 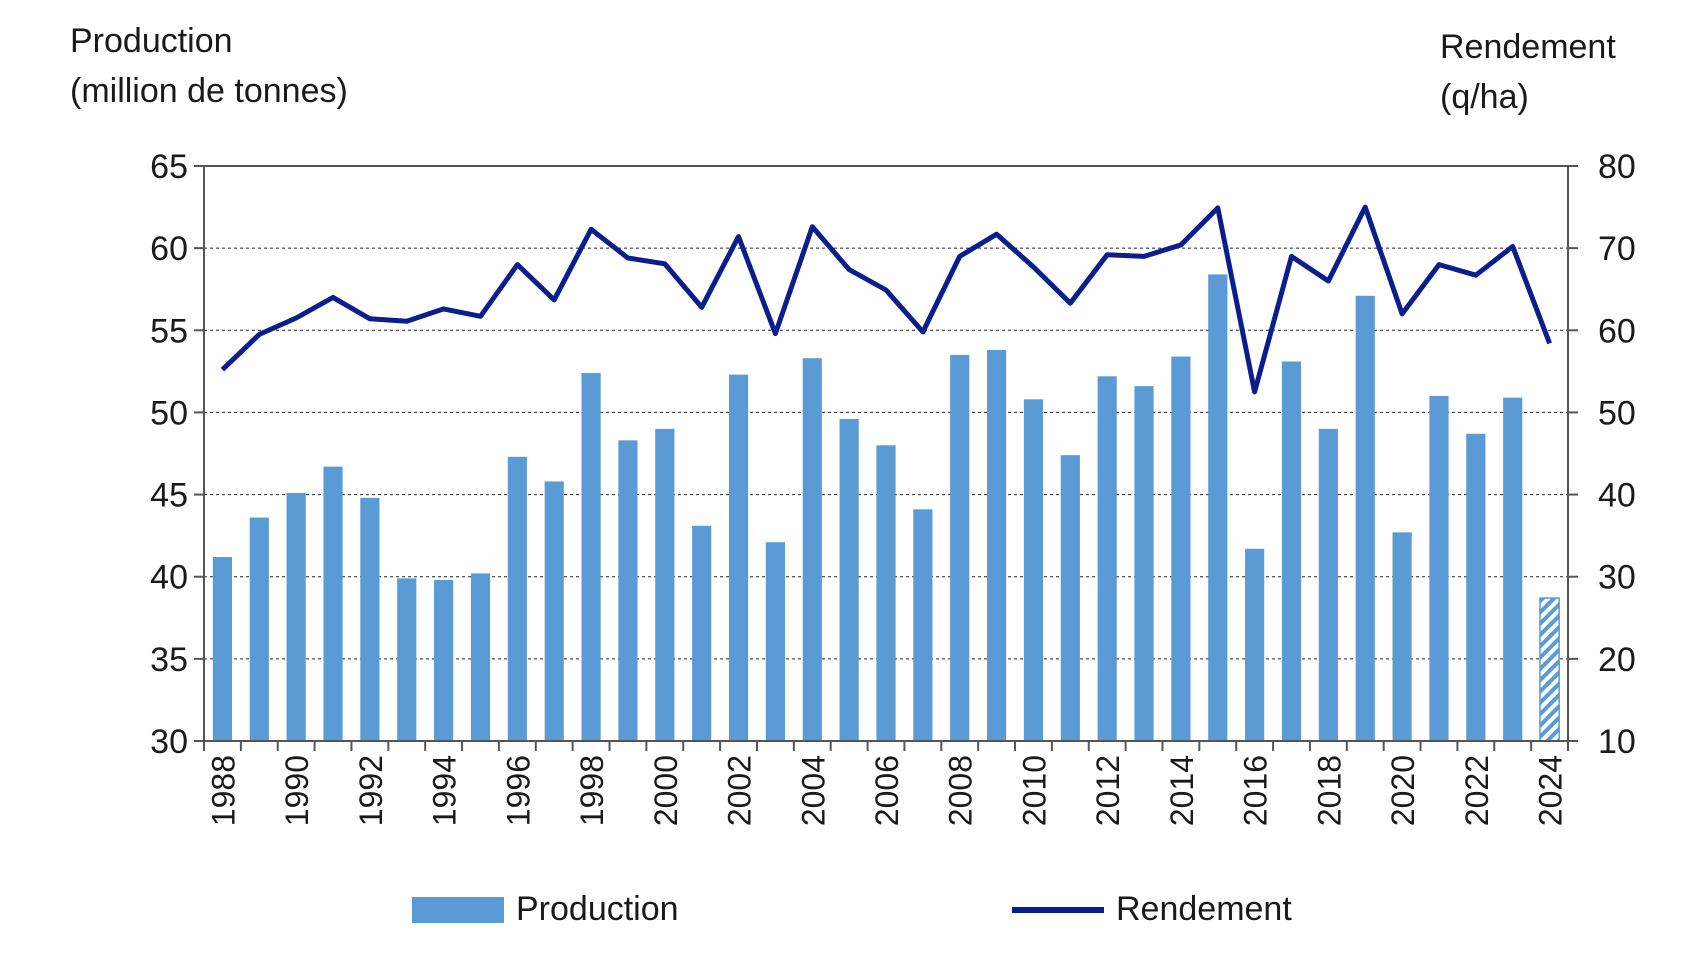 What do you see at coordinates (1617, 167) in the screenshot?
I see `right-tick-label: 80` at bounding box center [1617, 167].